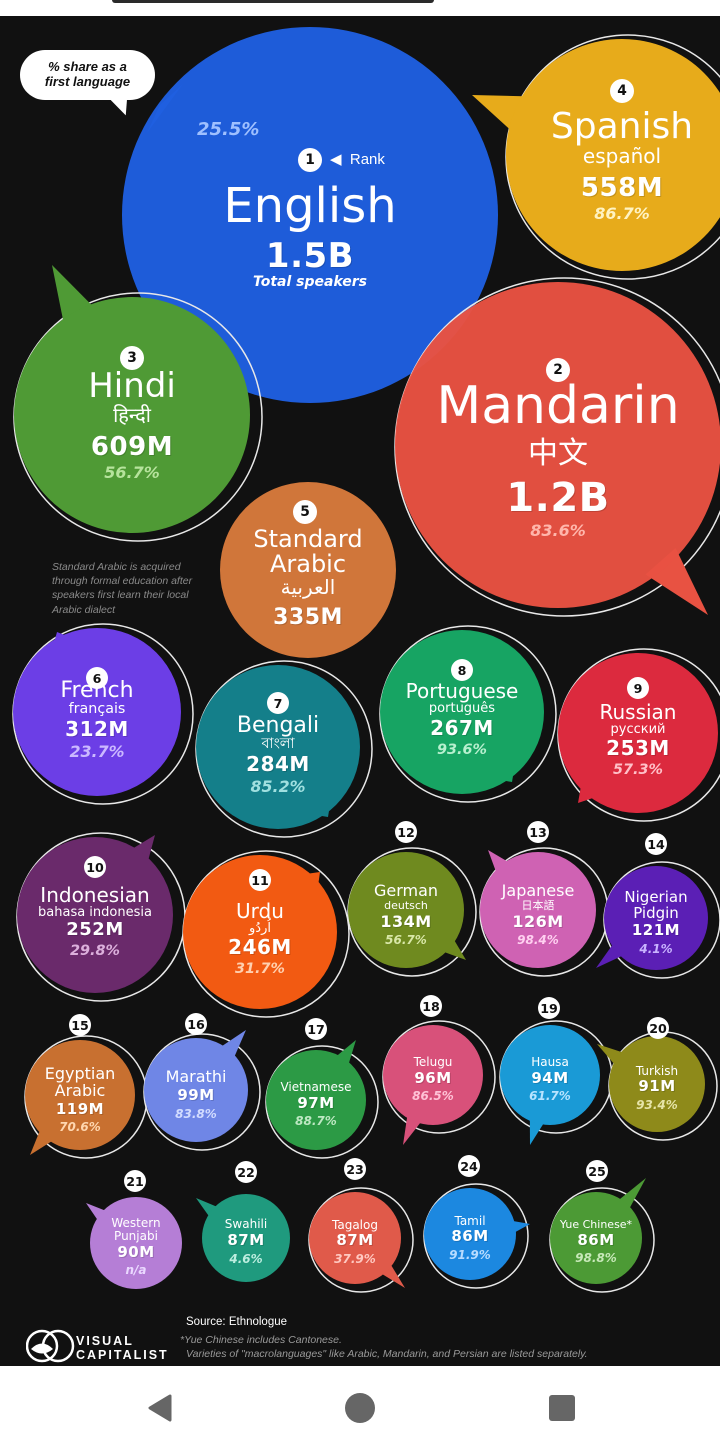 The height and width of the screenshot is (1448, 720). Describe the element at coordinates (558, 498) in the screenshot. I see `language-speakers: 1.2B` at that location.